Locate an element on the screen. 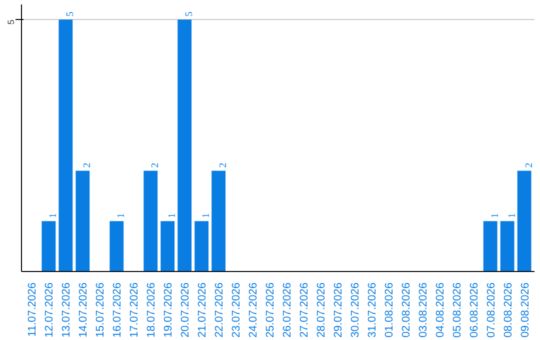  x-tick-label: 17.07.2026 is located at coordinates (134, 310).